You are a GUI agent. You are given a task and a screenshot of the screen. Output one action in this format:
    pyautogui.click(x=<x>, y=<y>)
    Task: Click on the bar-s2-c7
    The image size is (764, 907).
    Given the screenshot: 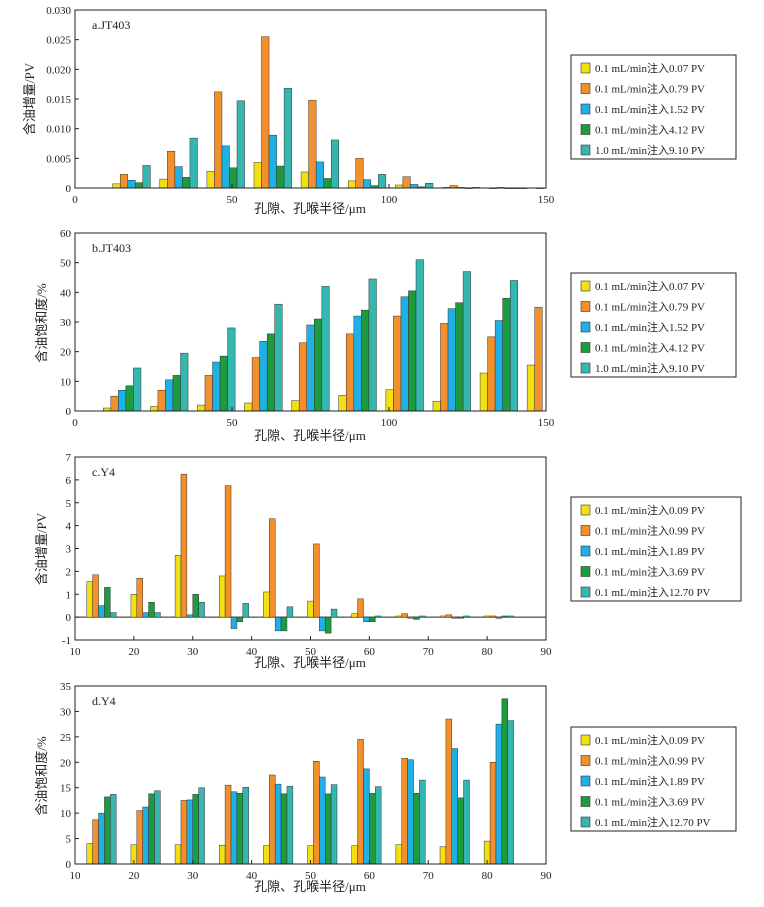 What is the action you would take?
    pyautogui.click(x=360, y=802)
    